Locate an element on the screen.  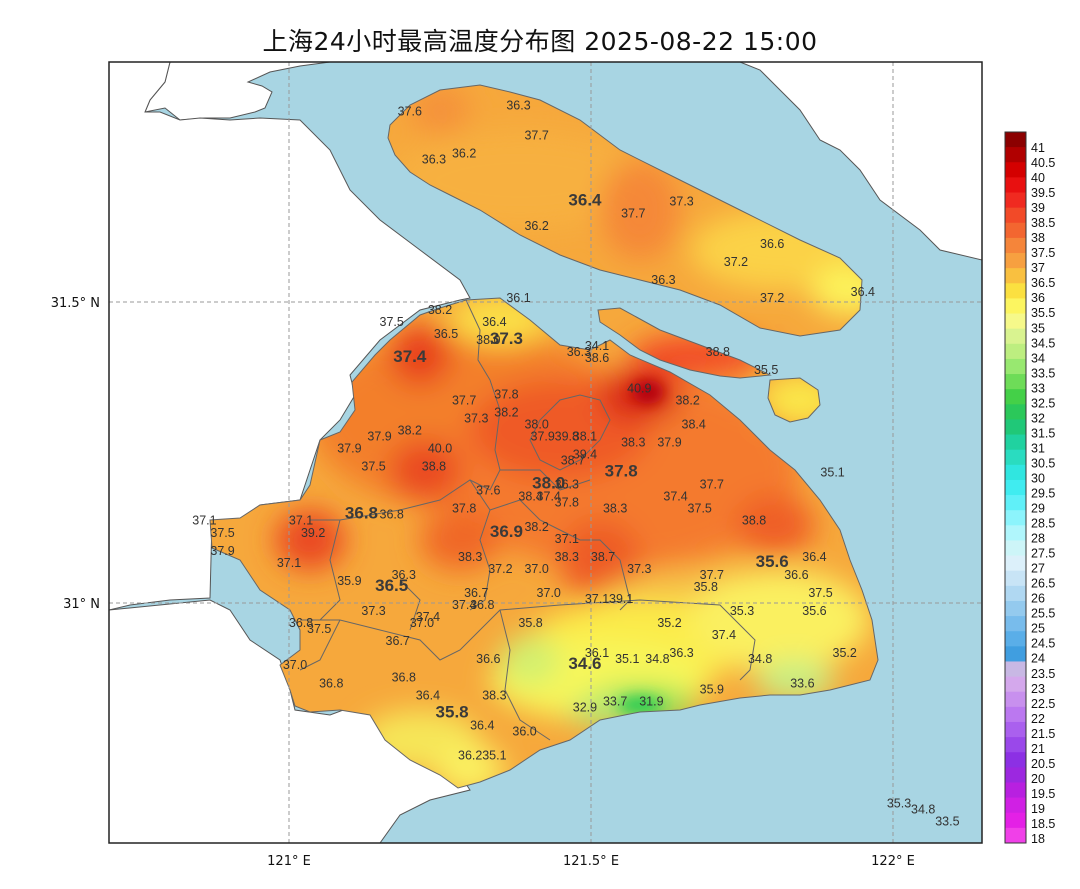
station-value: 35.5 is located at coordinates (766, 370).